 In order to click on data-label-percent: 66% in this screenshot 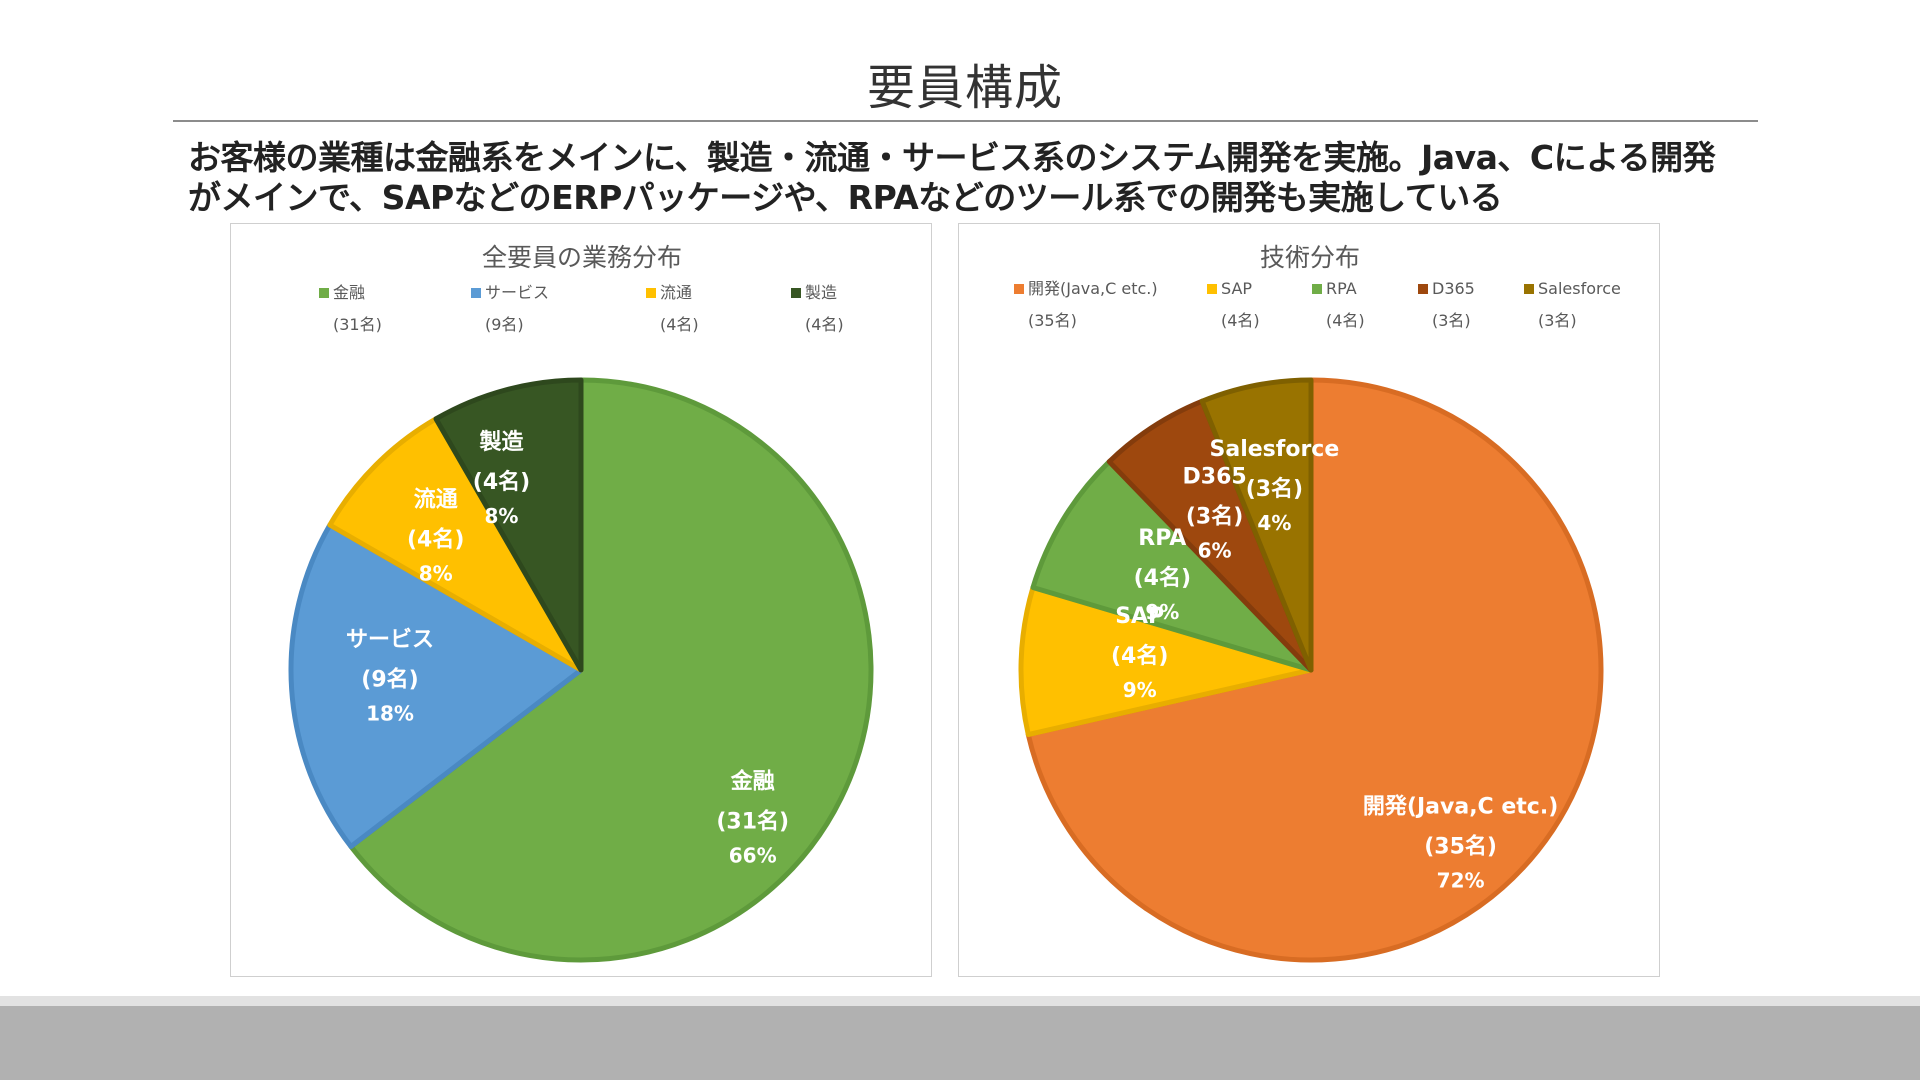, I will do `click(753, 856)`.